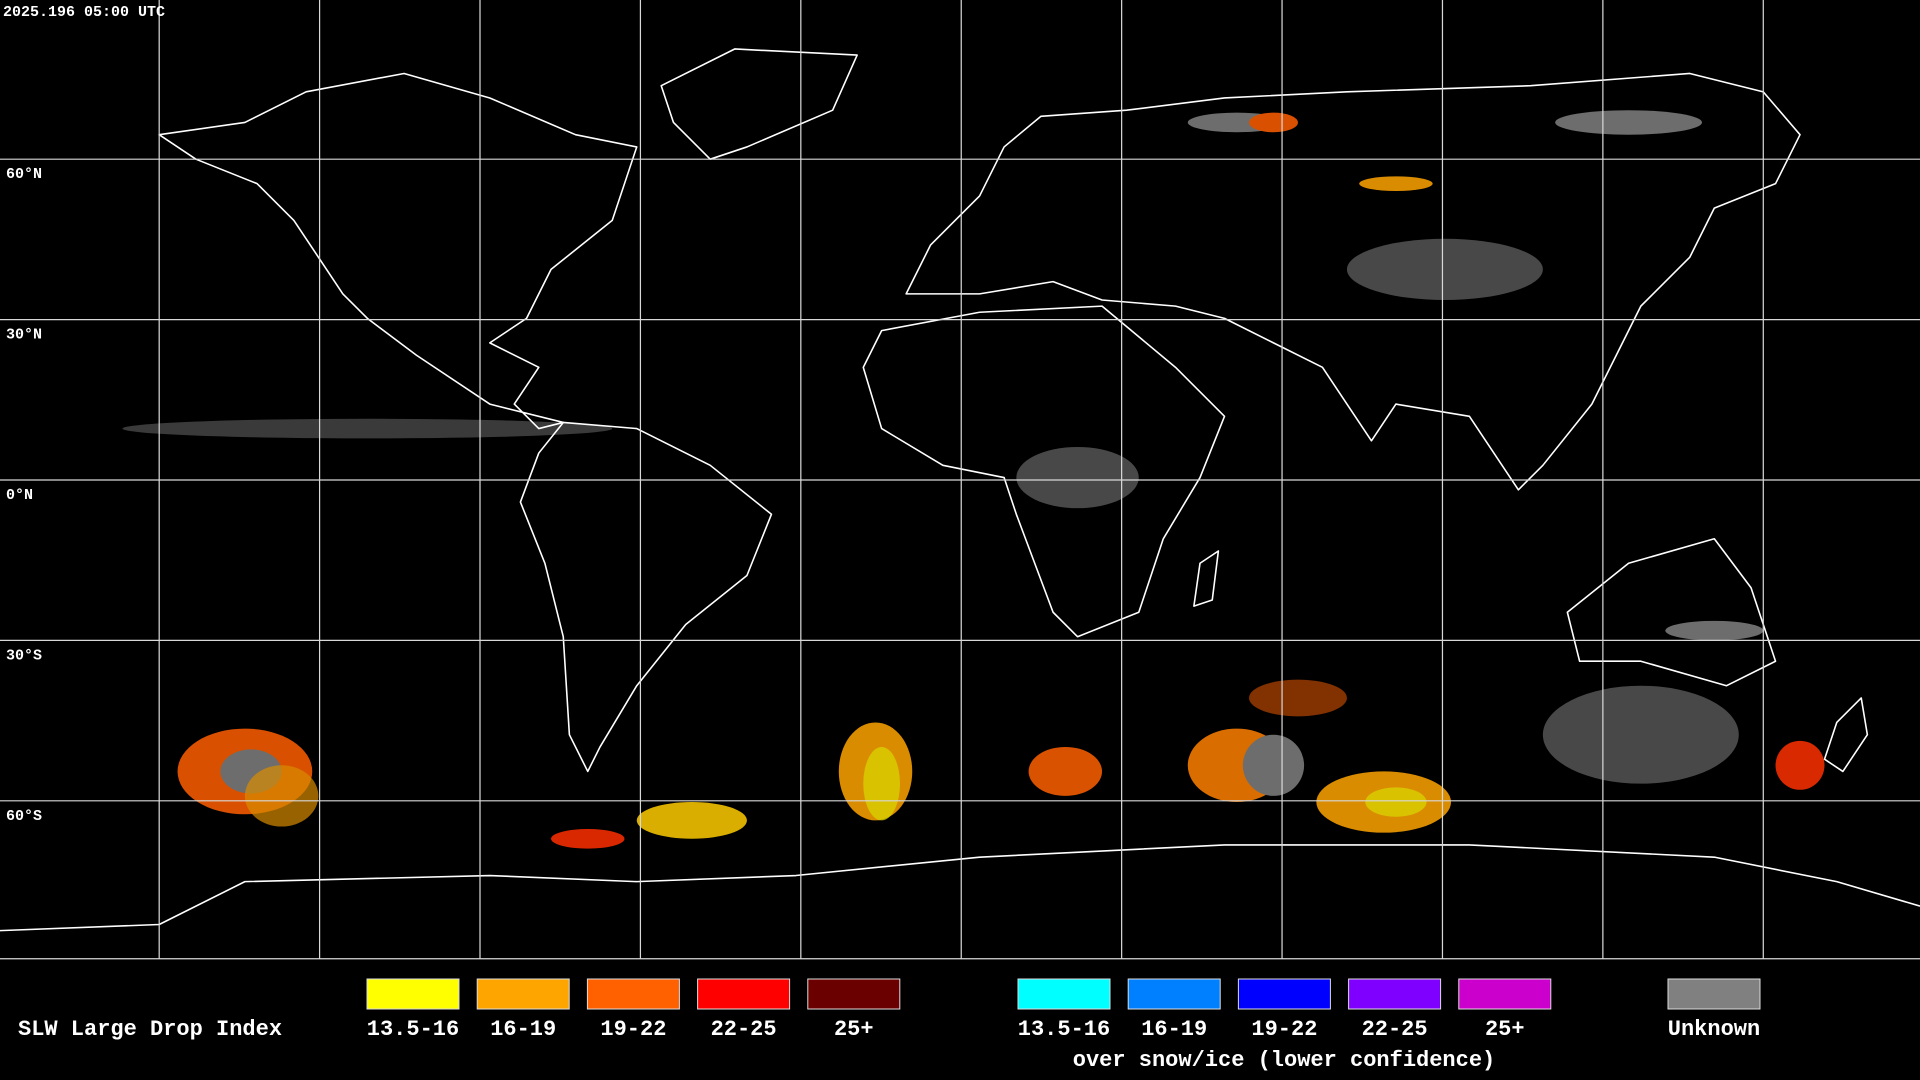  I want to click on africa, so click(1044, 471).